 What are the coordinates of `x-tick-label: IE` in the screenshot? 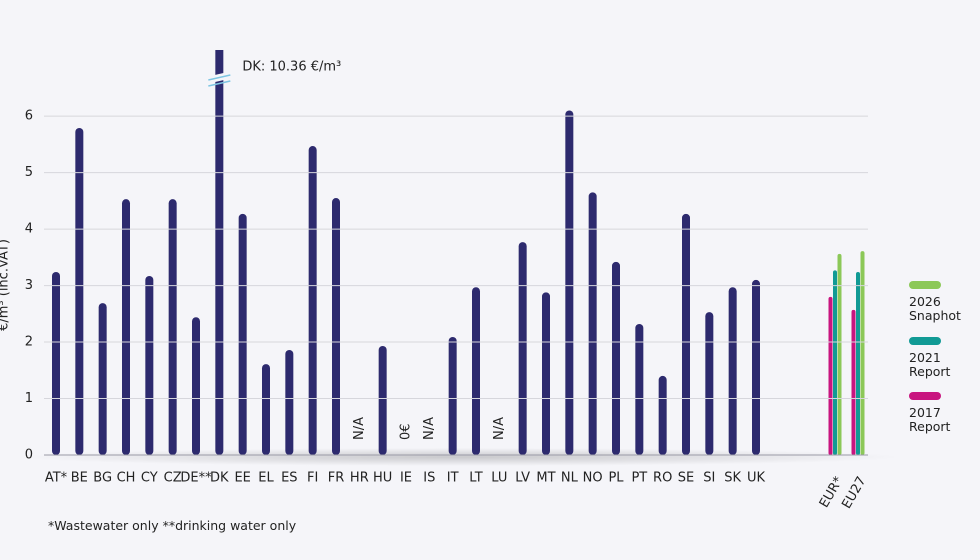 It's located at (406, 478).